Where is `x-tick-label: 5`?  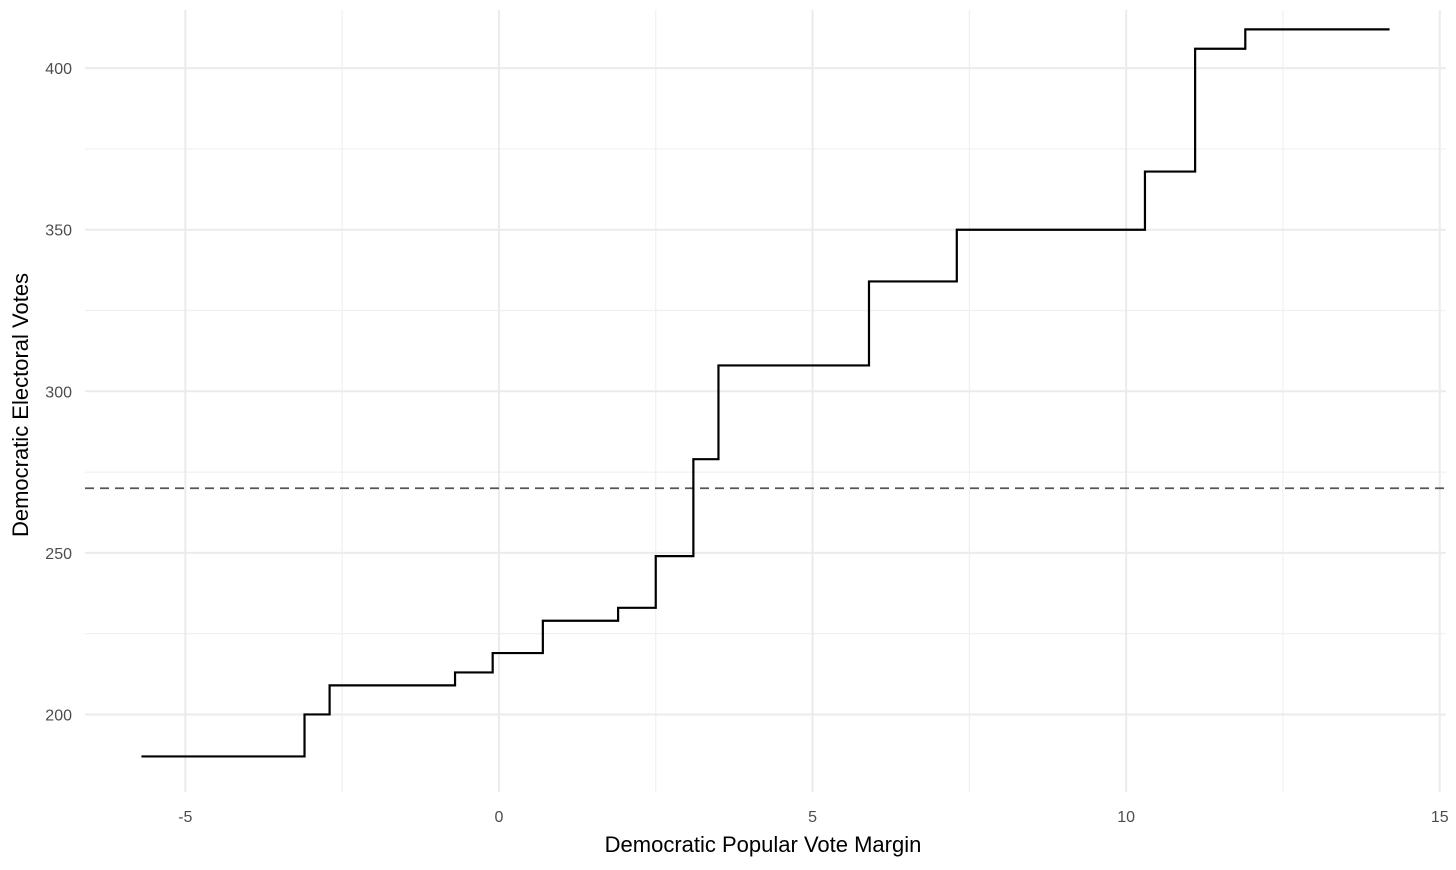
x-tick-label: 5 is located at coordinates (812, 817).